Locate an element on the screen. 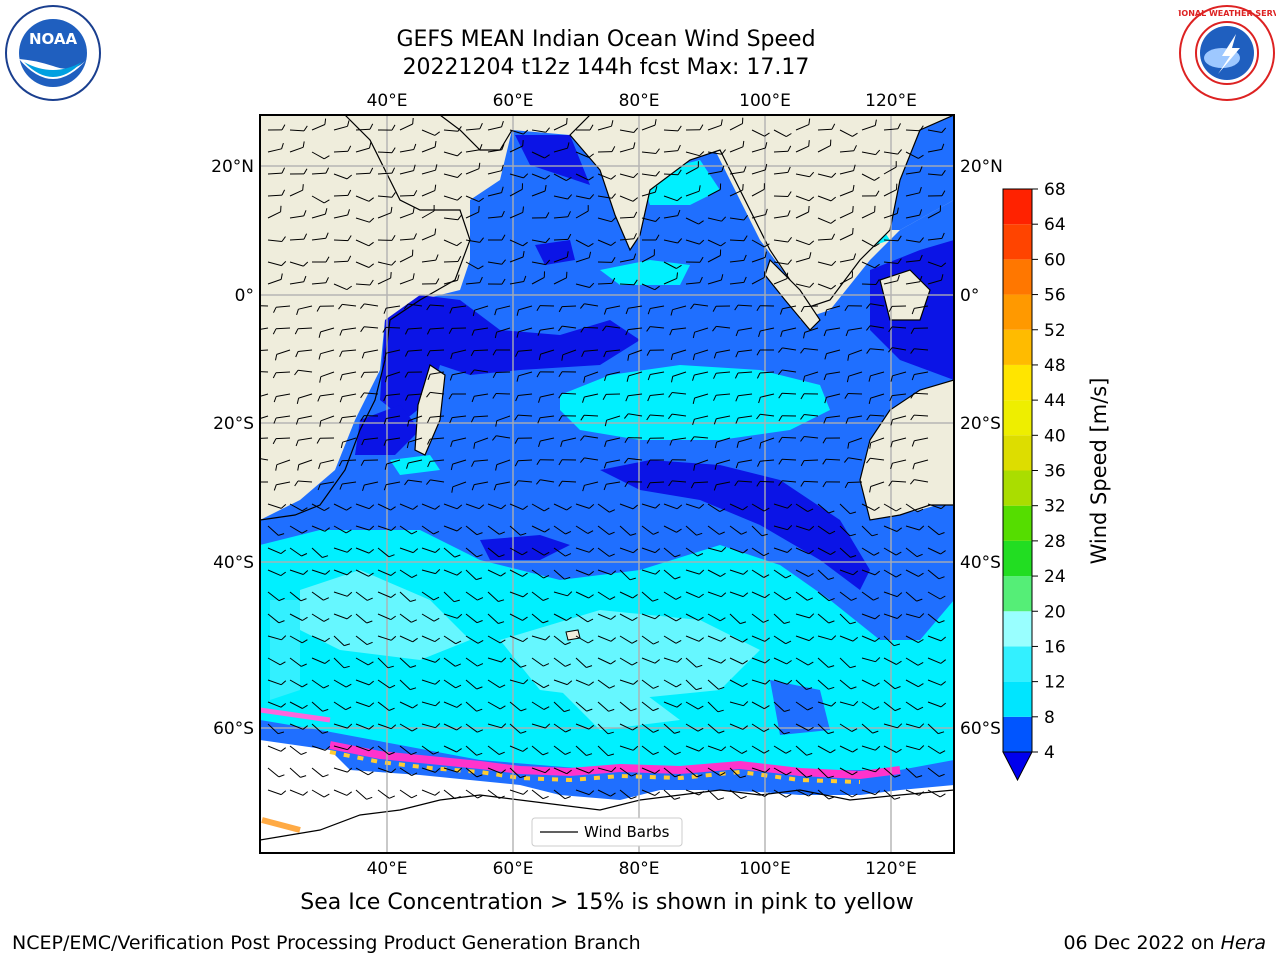 The height and width of the screenshot is (960, 1280). nws-logo-text: NATIONAL WEATHER SERVICE is located at coordinates (1227, 13).